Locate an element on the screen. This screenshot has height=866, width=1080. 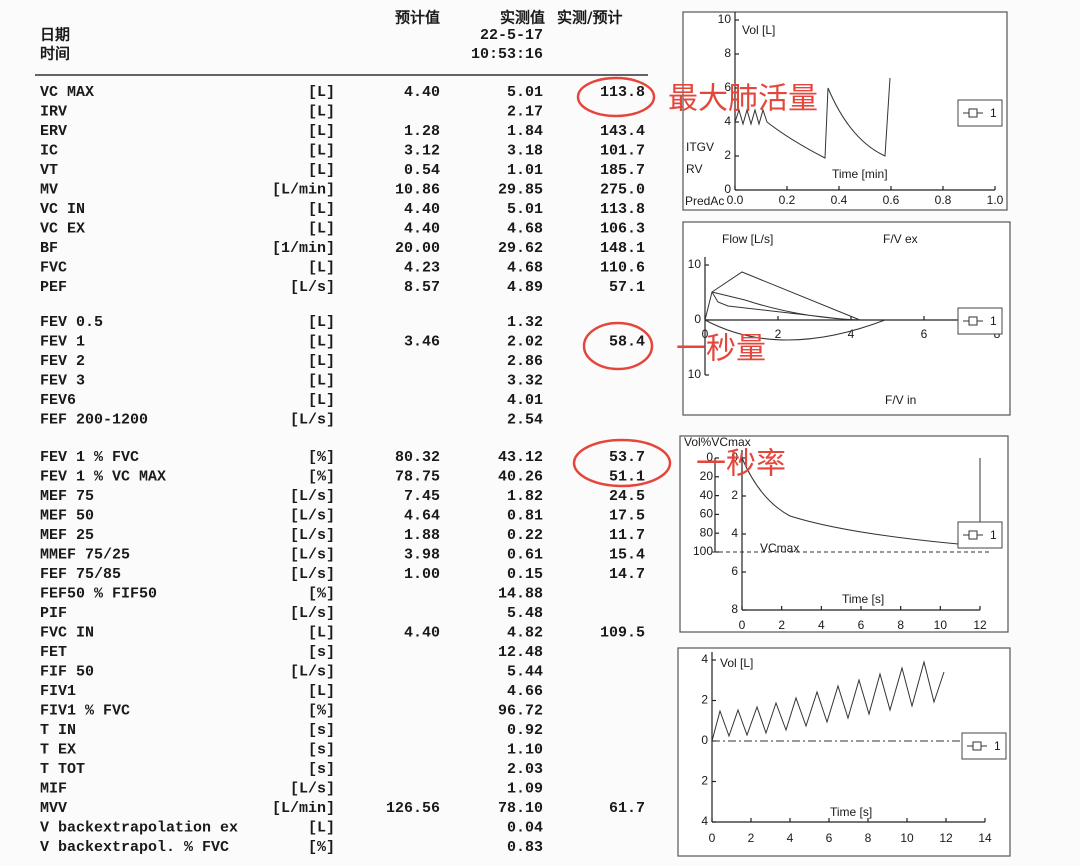
legend-entry: 1 is located at coordinates (993, 113).